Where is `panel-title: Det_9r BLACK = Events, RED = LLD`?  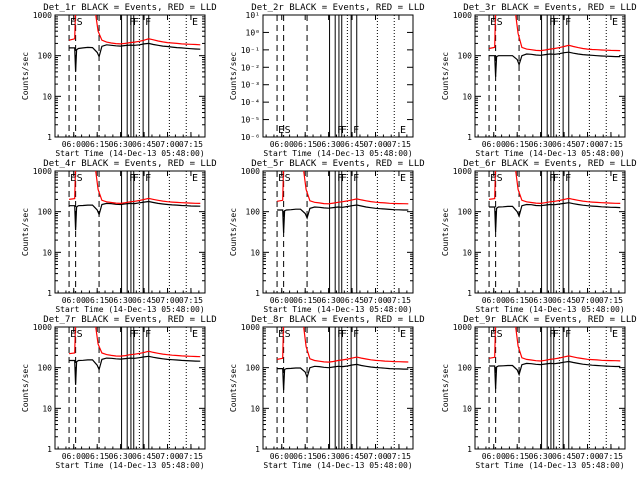 panel-title: Det_9r BLACK = Events, RED = LLD is located at coordinates (549, 320).